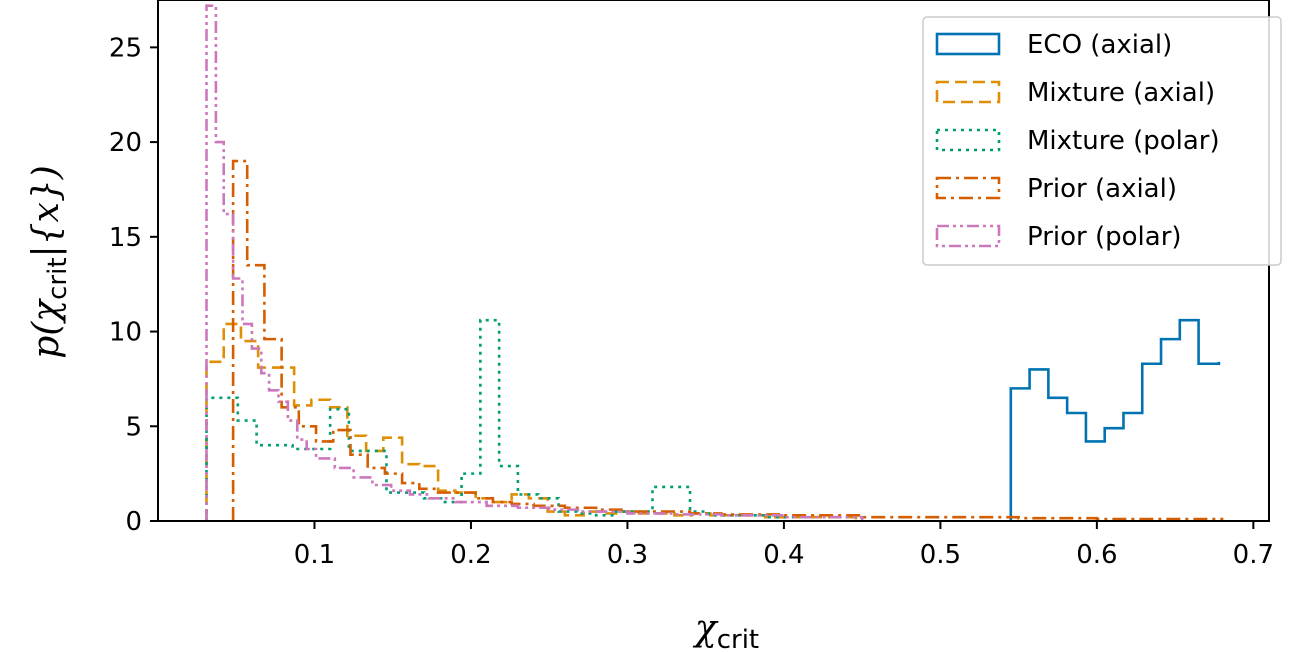  What do you see at coordinates (1253, 555) in the screenshot?
I see `x-tick-label: 0.7` at bounding box center [1253, 555].